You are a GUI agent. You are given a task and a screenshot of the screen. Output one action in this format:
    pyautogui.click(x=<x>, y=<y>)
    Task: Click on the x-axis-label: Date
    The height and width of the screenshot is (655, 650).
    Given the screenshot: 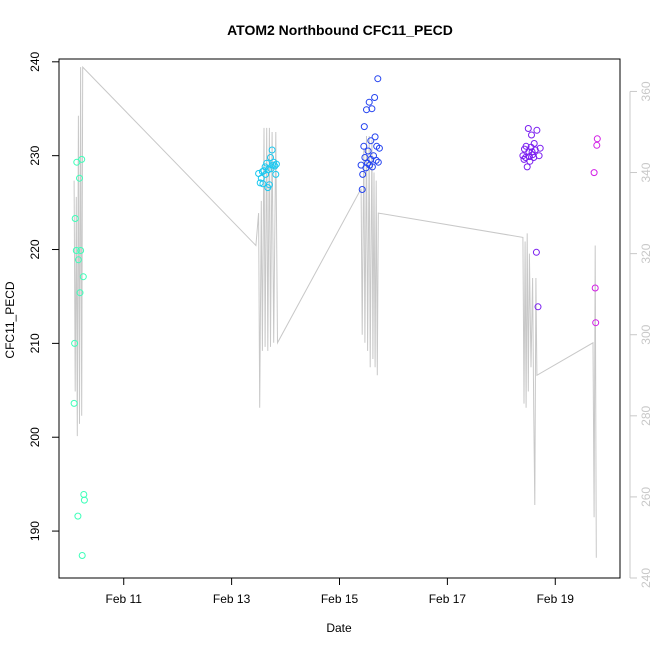 What is the action you would take?
    pyautogui.click(x=339, y=628)
    